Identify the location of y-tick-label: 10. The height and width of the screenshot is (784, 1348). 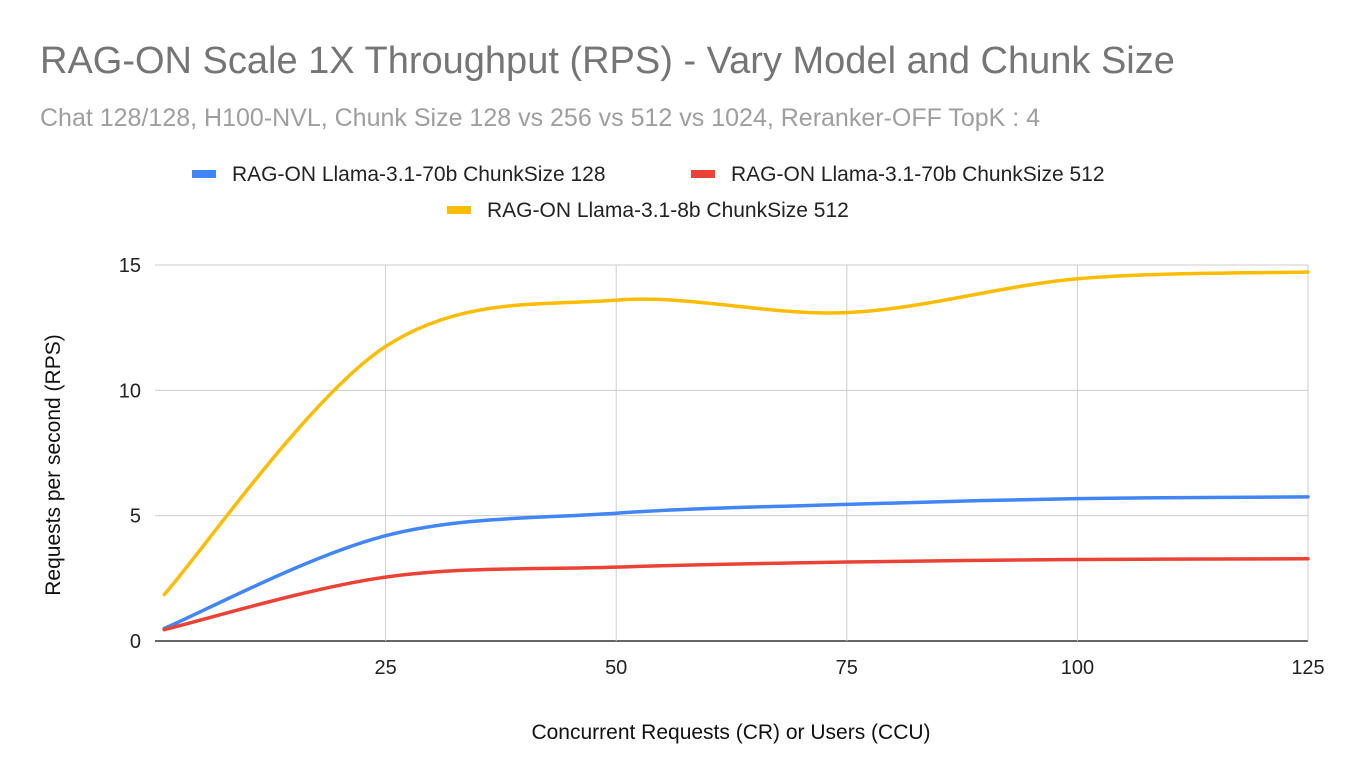
(130, 391).